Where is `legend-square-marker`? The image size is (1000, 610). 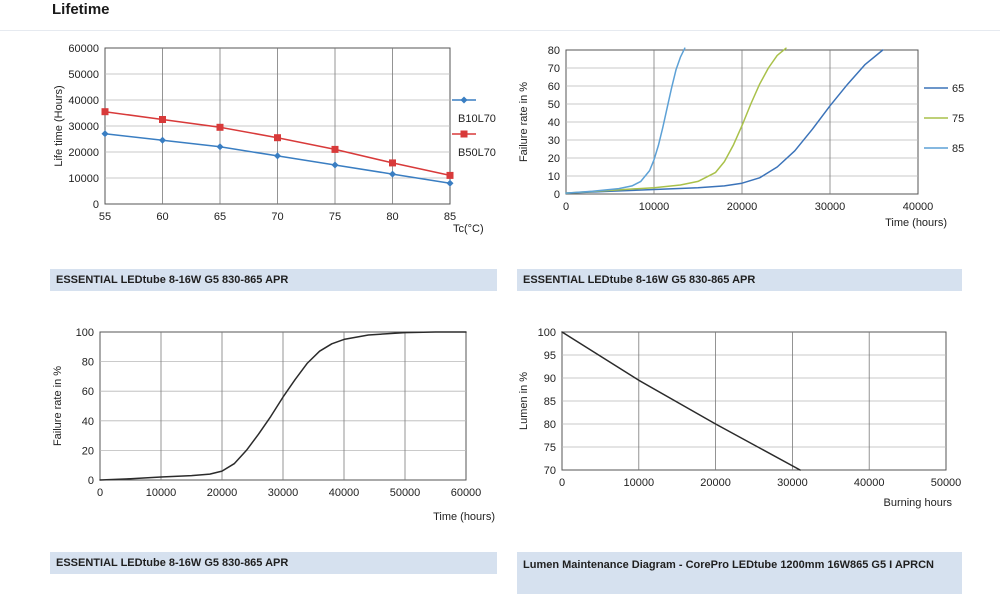 legend-square-marker is located at coordinates (464, 134).